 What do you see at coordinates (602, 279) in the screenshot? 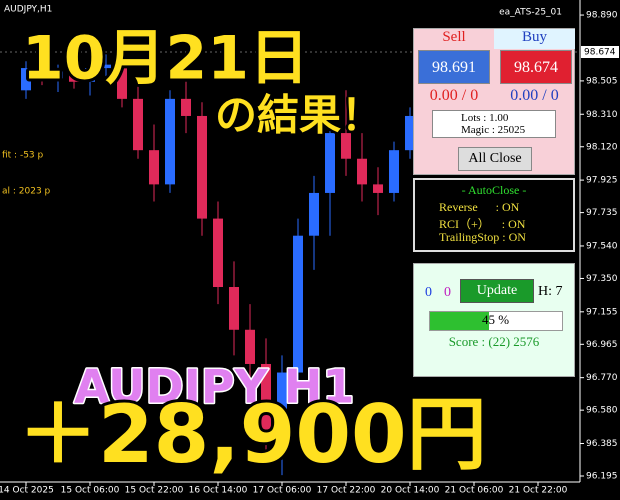
I see `y-tick-label: 97.350` at bounding box center [602, 279].